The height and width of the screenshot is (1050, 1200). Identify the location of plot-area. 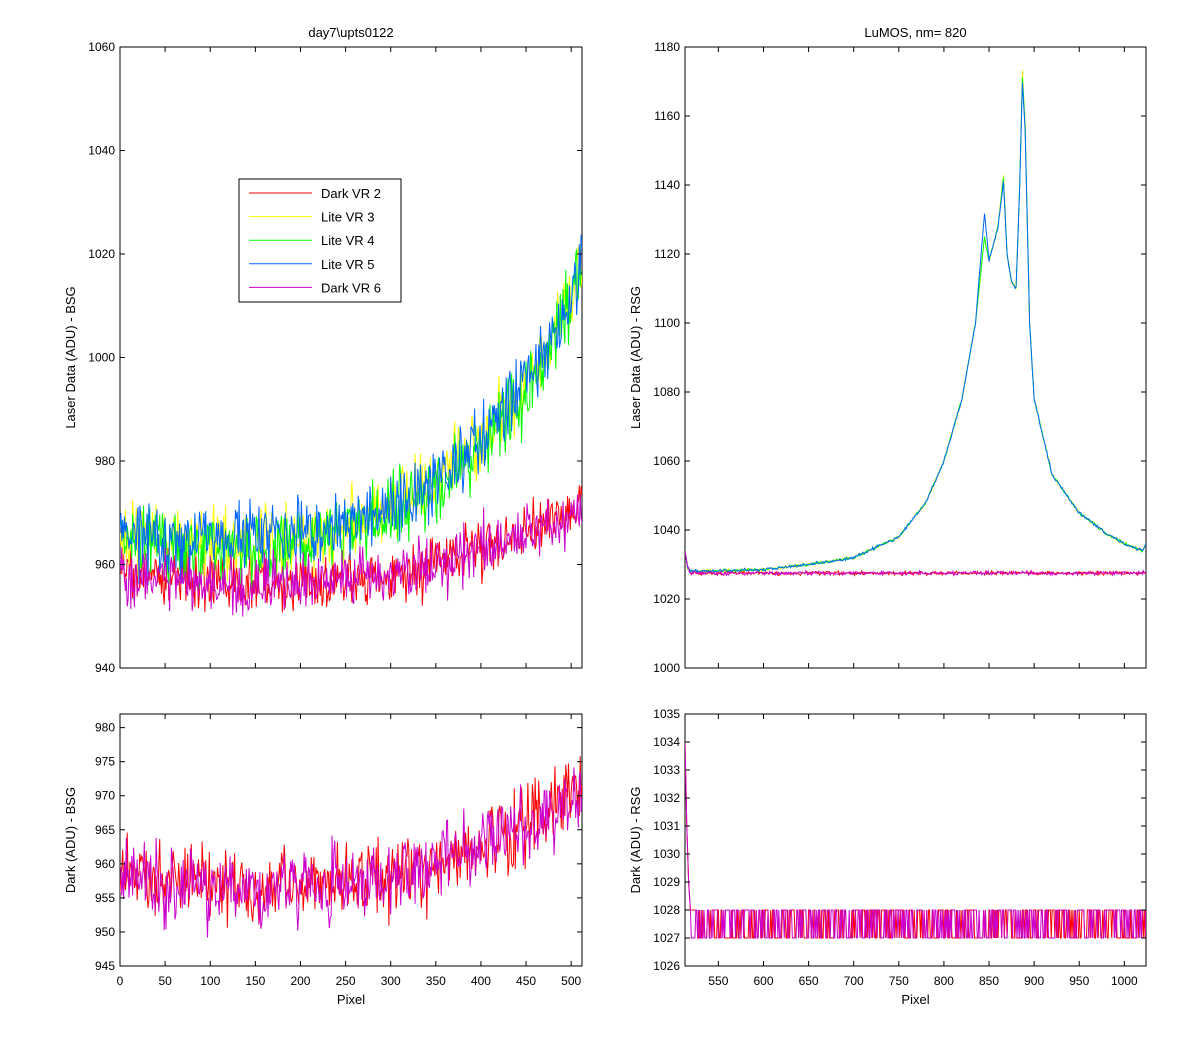
(351, 840).